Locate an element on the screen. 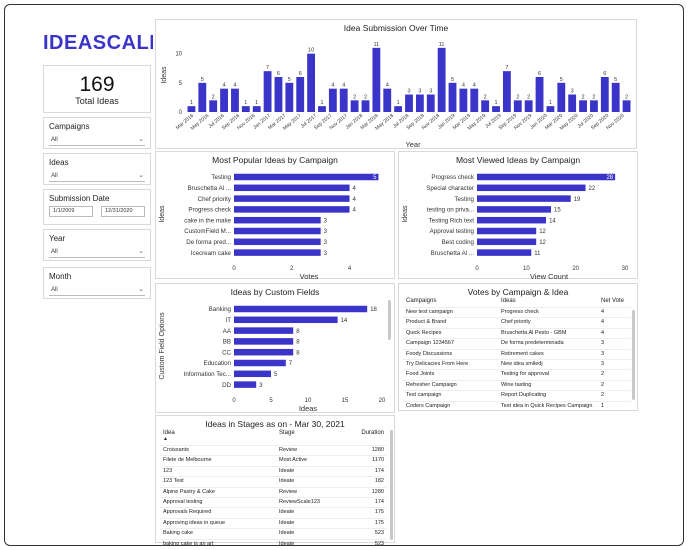 The height and width of the screenshot is (550, 688). month-dropdown: All ⌄ is located at coordinates (97, 290).